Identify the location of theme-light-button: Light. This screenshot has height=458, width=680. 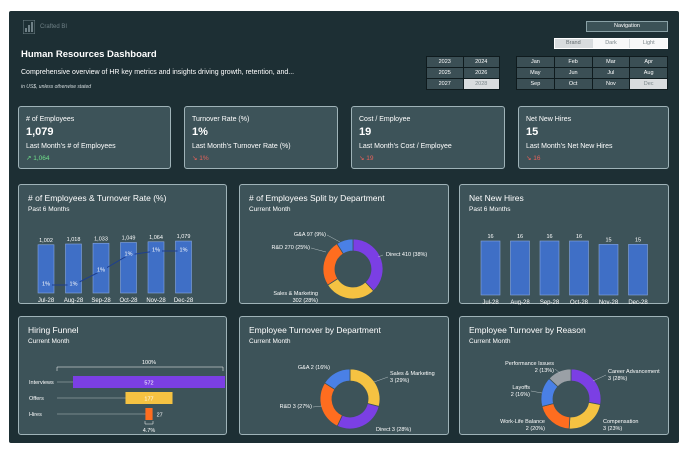
(649, 43).